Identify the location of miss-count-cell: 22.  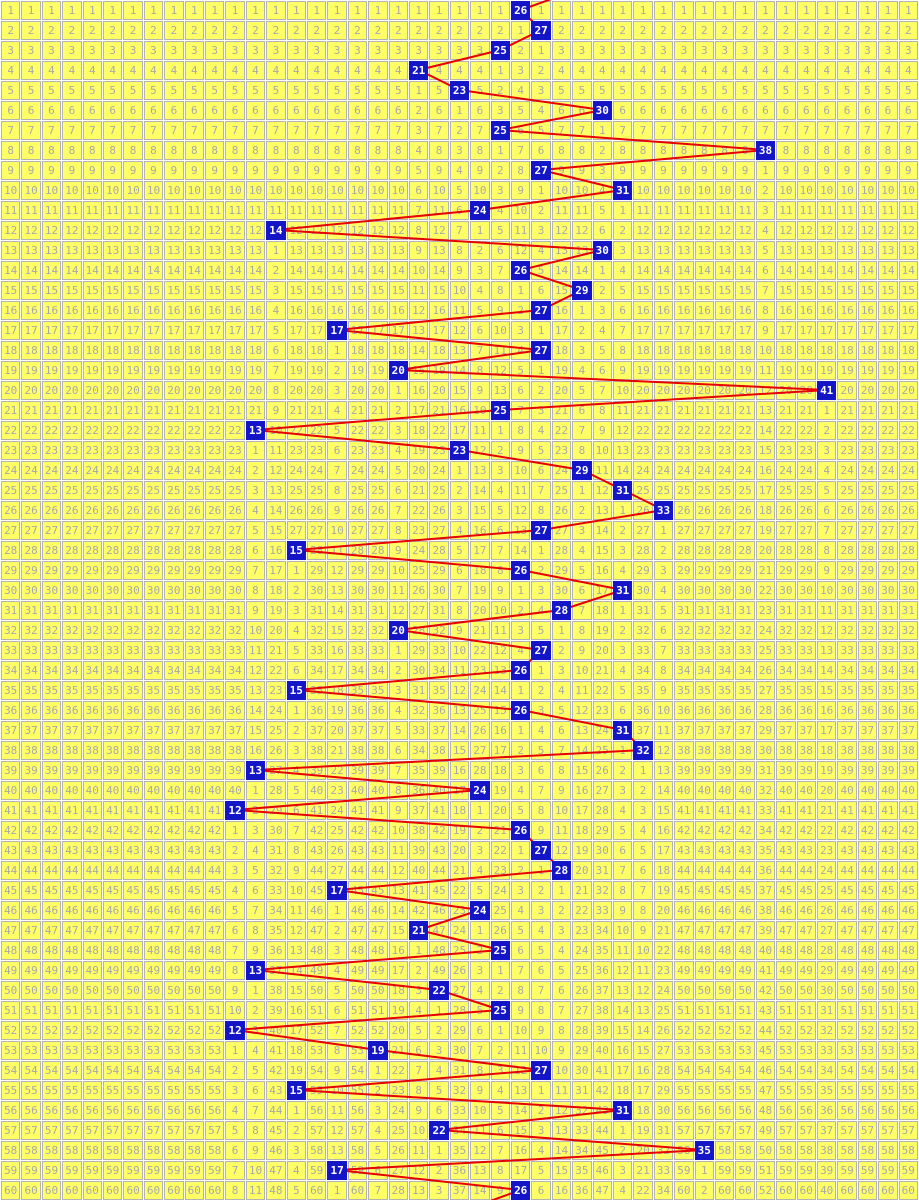
(582, 910).